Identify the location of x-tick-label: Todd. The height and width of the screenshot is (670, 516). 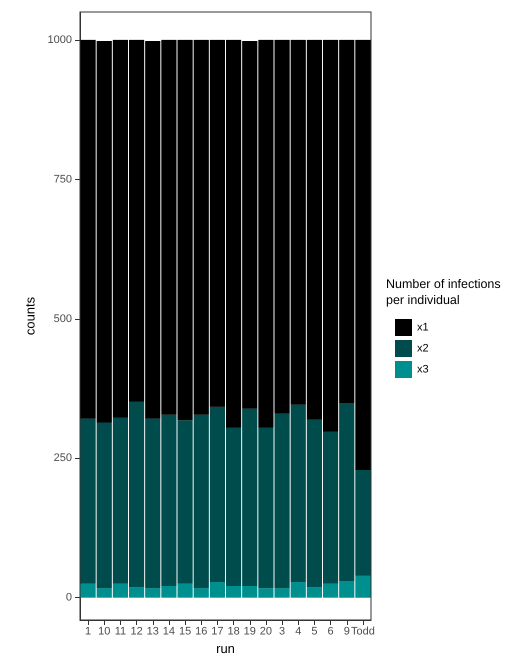
(362, 632).